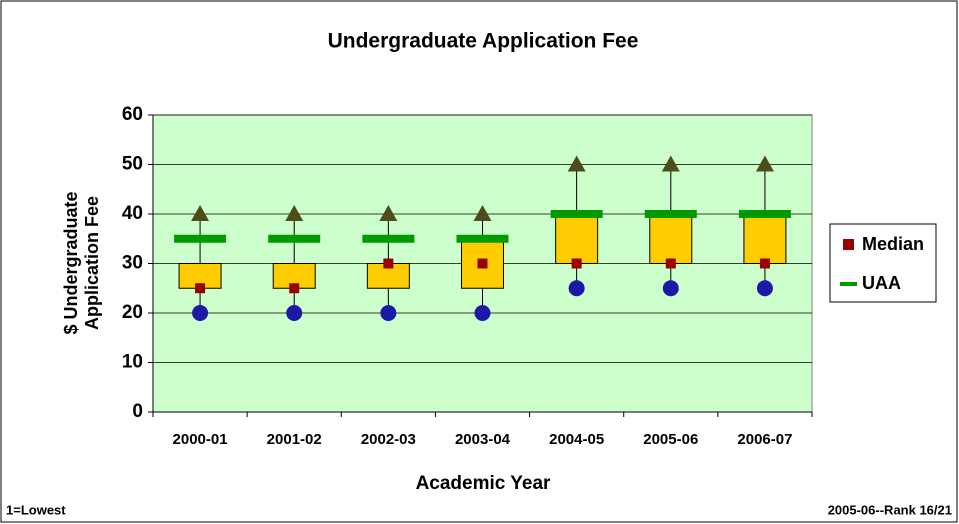  What do you see at coordinates (890, 509) in the screenshot?
I see `footnote: 2005-06--Rank 16/21` at bounding box center [890, 509].